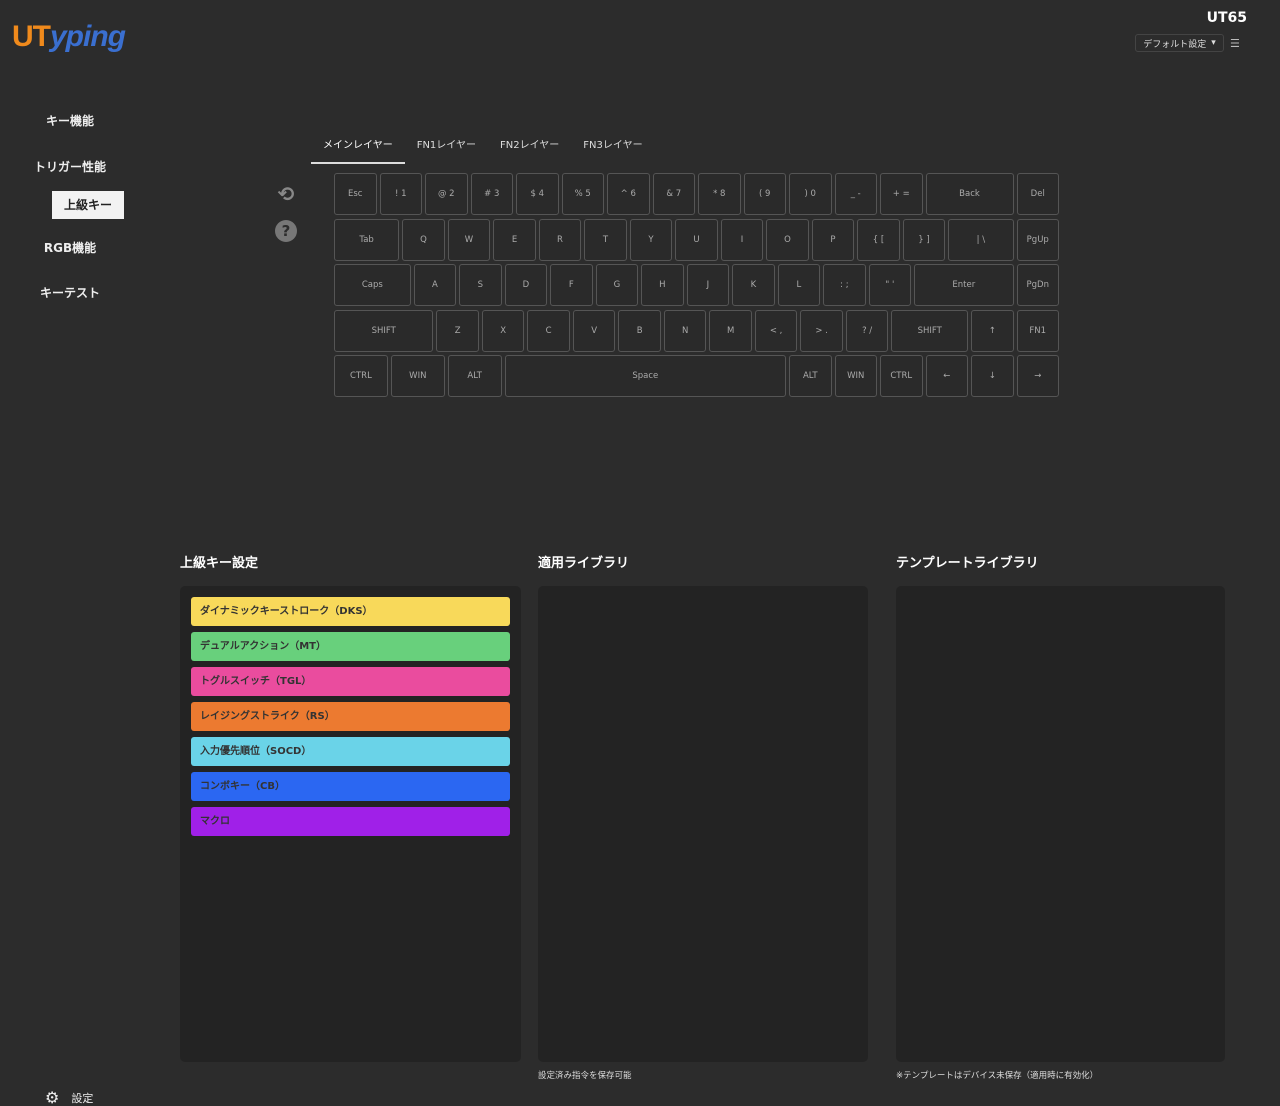 Image resolution: width=1280 pixels, height=1106 pixels. What do you see at coordinates (537, 194) in the screenshot?
I see `key: $ 4` at bounding box center [537, 194].